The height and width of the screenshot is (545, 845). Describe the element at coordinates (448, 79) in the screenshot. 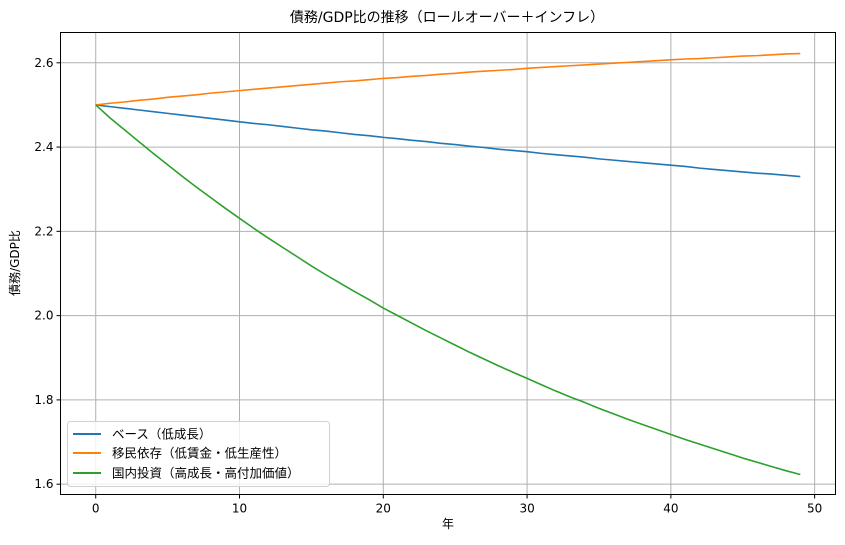

I see `series-line-immigration` at that location.